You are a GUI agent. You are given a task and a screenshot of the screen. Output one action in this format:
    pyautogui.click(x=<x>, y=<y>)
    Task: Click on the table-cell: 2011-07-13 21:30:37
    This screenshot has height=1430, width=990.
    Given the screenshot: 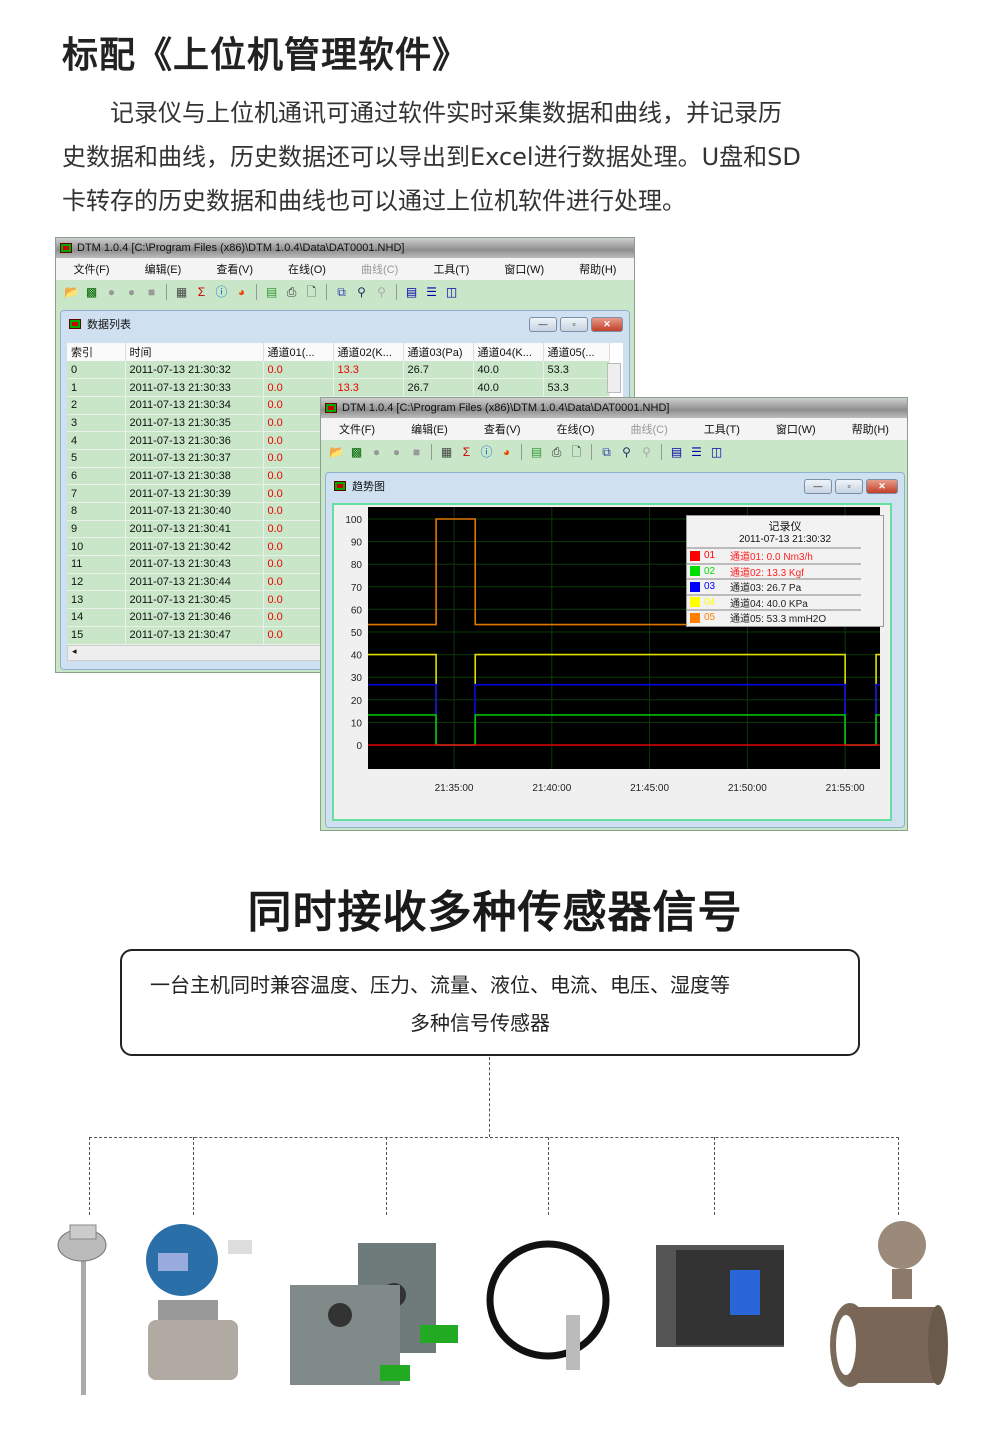 What is the action you would take?
    pyautogui.click(x=194, y=458)
    